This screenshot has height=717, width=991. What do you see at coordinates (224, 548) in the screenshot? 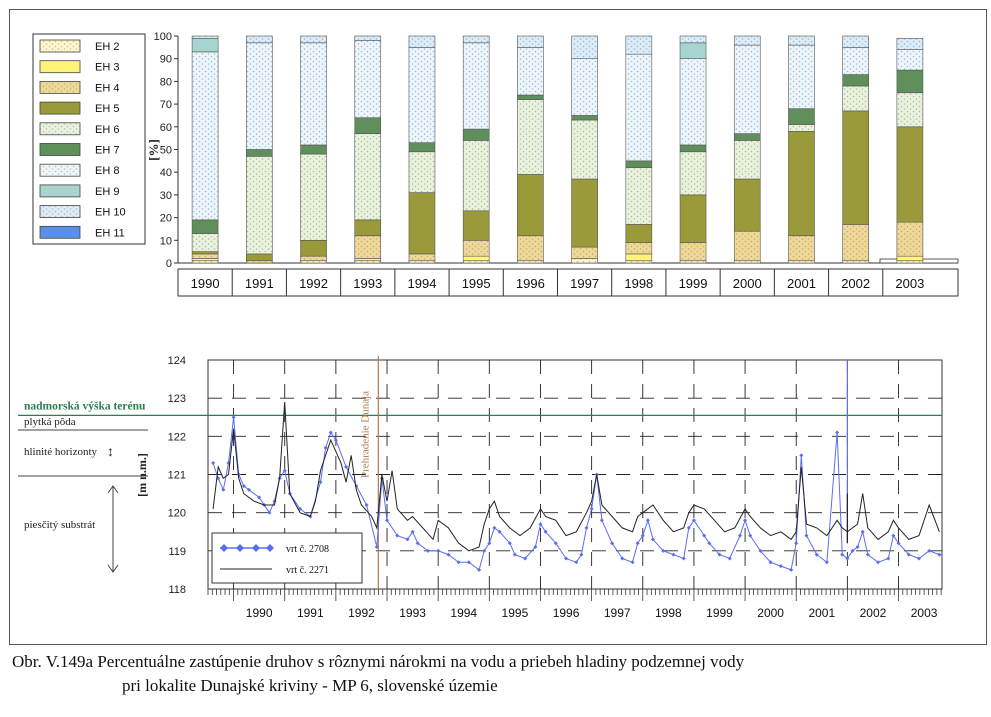
I see `legend-diamond-icon` at bounding box center [224, 548].